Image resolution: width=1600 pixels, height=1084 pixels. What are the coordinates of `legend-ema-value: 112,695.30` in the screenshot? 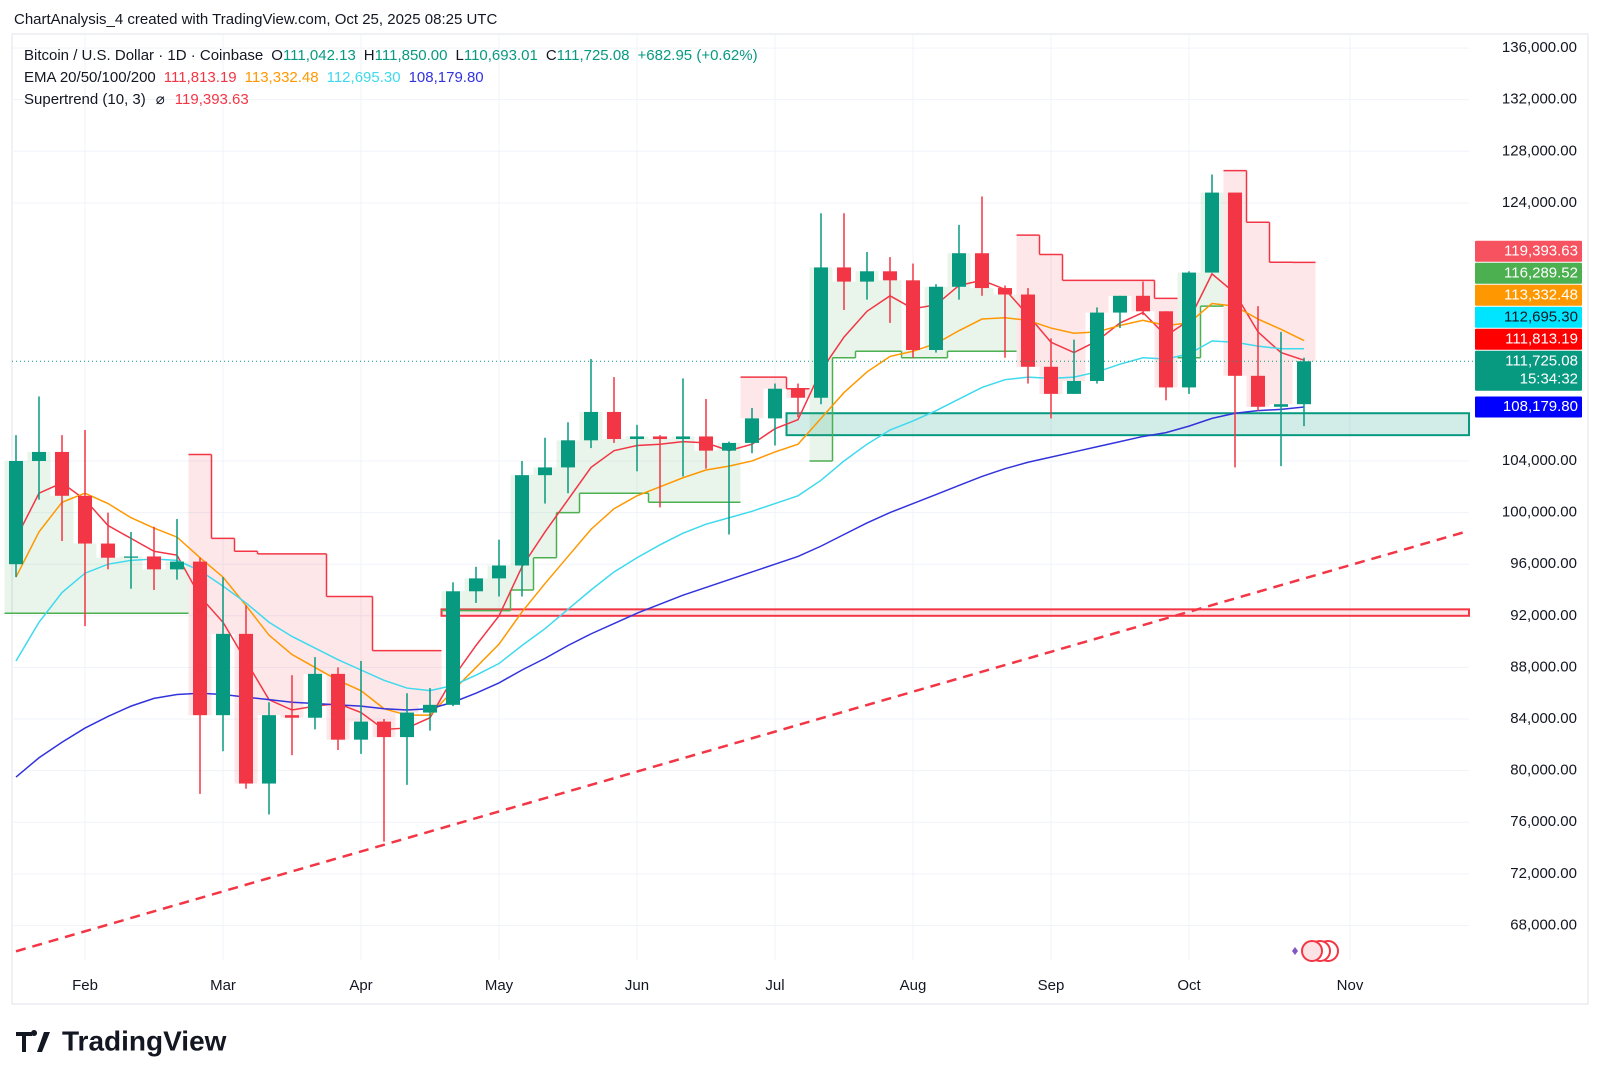 It's located at (364, 77).